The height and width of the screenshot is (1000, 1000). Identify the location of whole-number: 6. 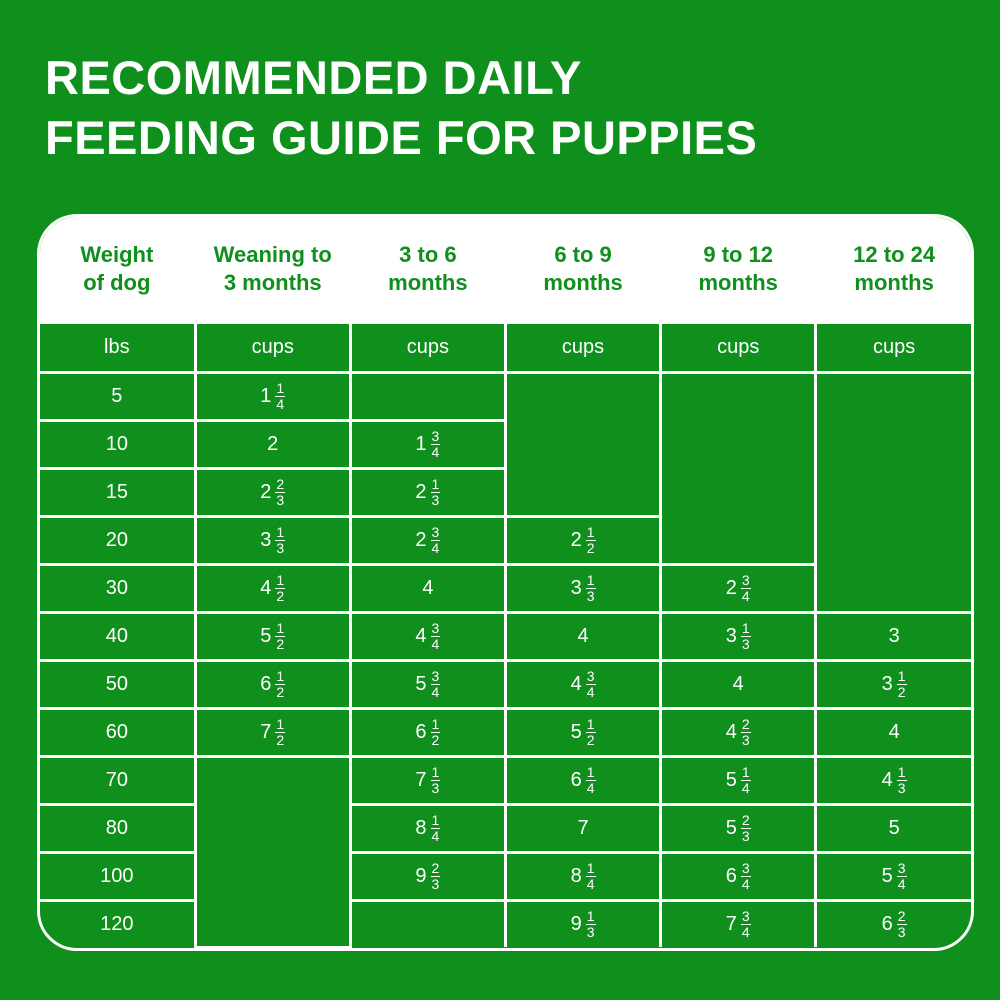
(266, 683).